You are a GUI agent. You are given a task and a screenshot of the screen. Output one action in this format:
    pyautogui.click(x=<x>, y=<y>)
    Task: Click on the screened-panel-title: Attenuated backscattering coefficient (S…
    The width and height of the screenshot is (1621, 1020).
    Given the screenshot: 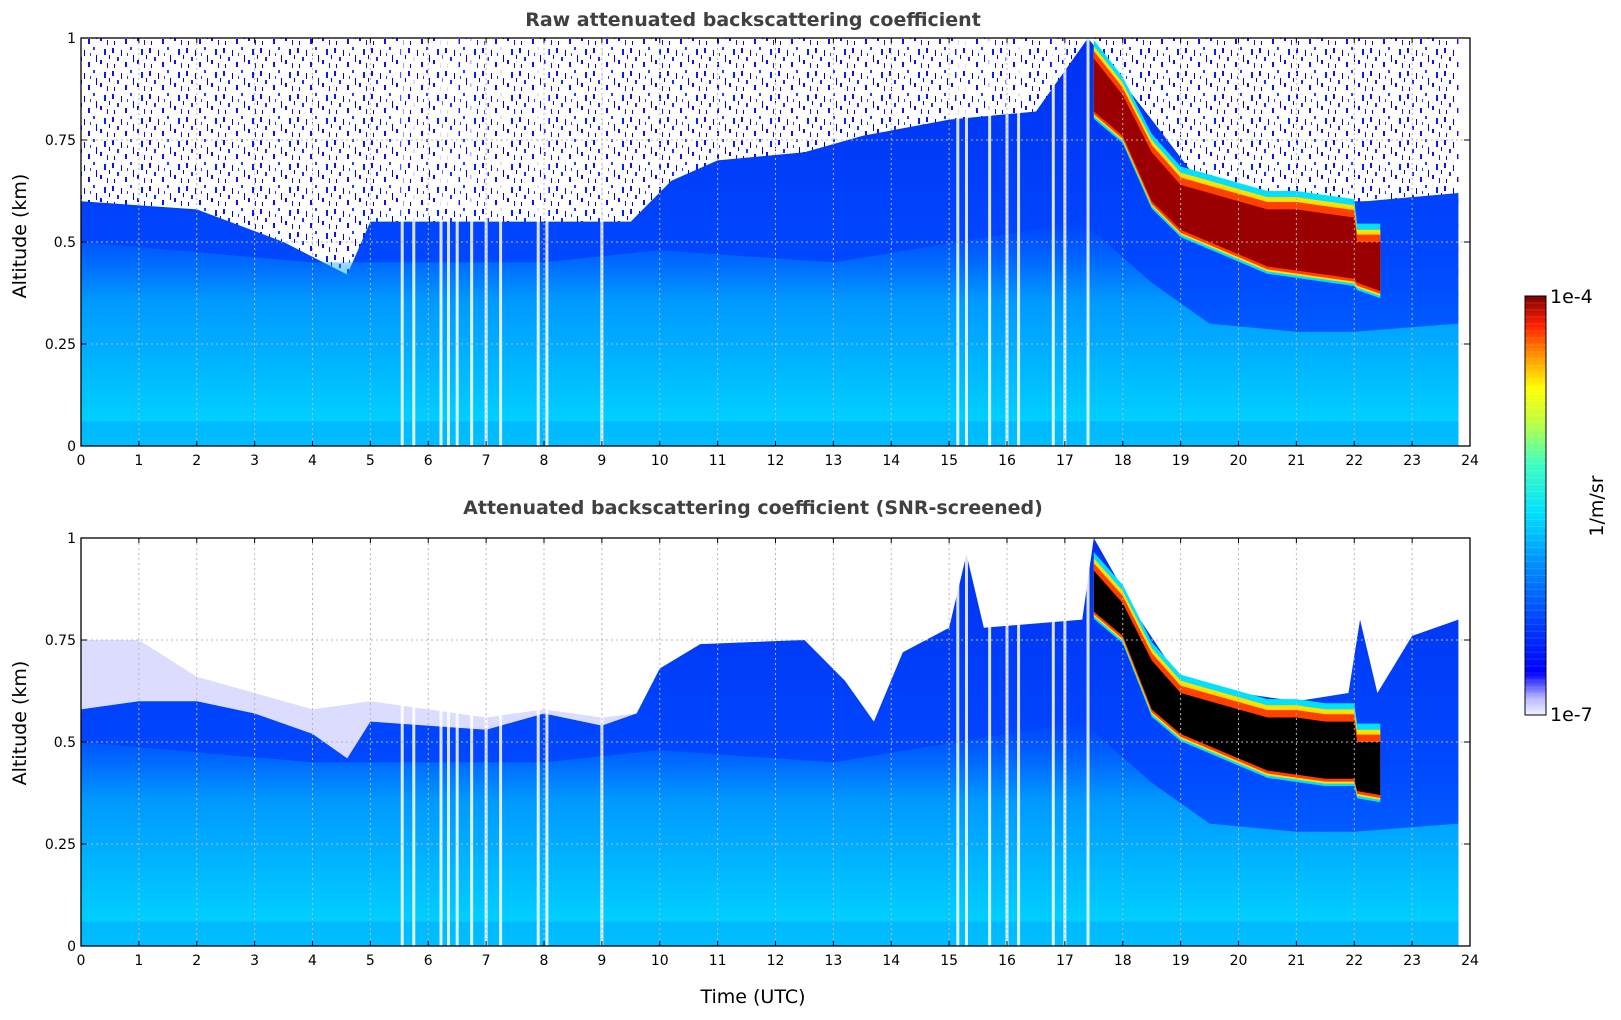 What is the action you would take?
    pyautogui.click(x=753, y=508)
    